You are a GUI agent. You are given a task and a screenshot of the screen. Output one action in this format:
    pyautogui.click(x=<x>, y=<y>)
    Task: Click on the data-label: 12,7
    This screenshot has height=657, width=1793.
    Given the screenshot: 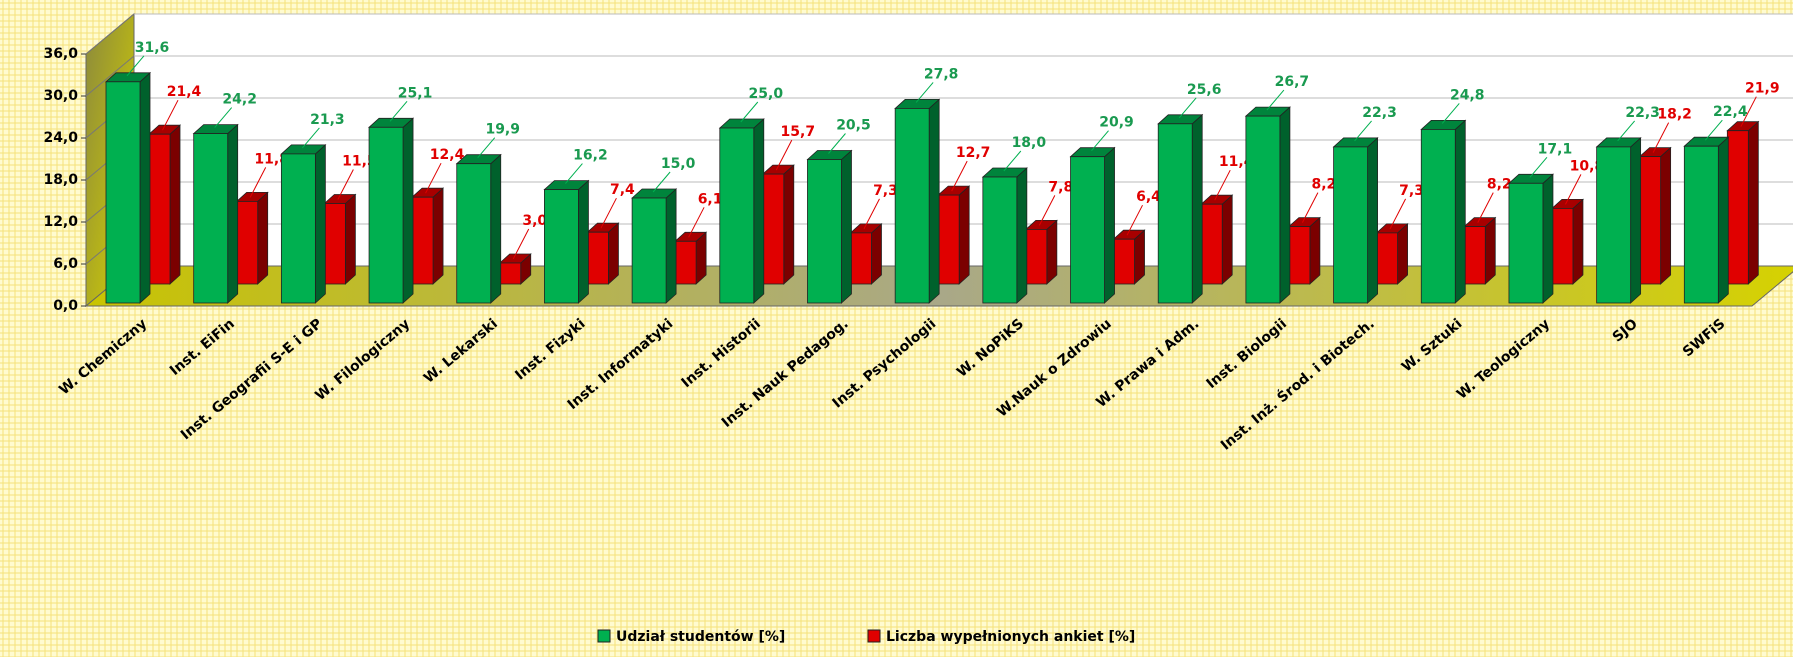 What is the action you would take?
    pyautogui.click(x=973, y=153)
    